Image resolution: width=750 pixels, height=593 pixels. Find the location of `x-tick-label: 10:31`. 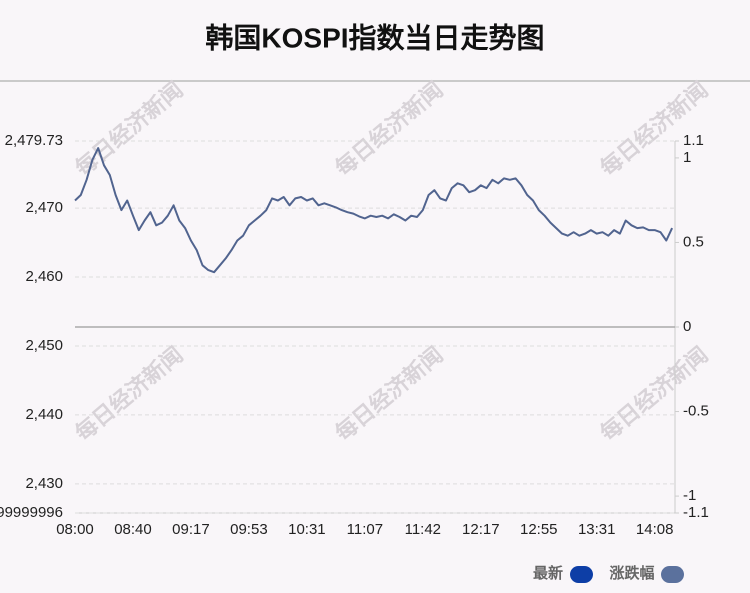

x-tick-label: 10:31 is located at coordinates (307, 529).